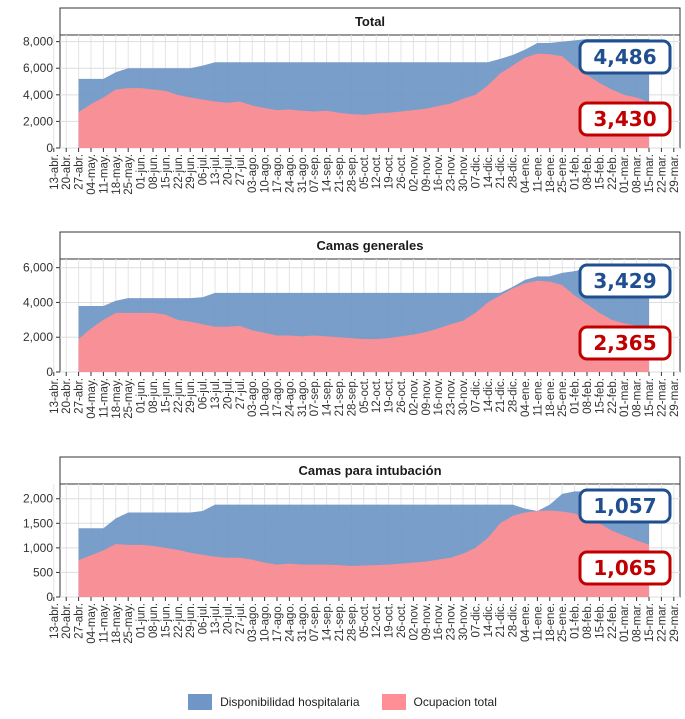  Describe the element at coordinates (80, 396) in the screenshot. I see `panel2-xtick-label: 27-abr.` at that location.